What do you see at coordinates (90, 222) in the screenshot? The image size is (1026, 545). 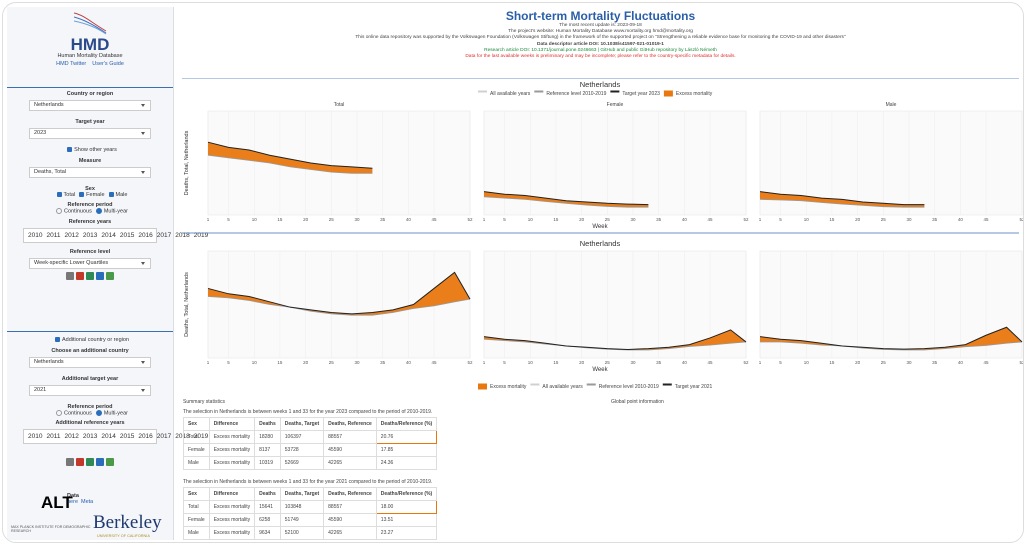 I see `label: Reference years` at bounding box center [90, 222].